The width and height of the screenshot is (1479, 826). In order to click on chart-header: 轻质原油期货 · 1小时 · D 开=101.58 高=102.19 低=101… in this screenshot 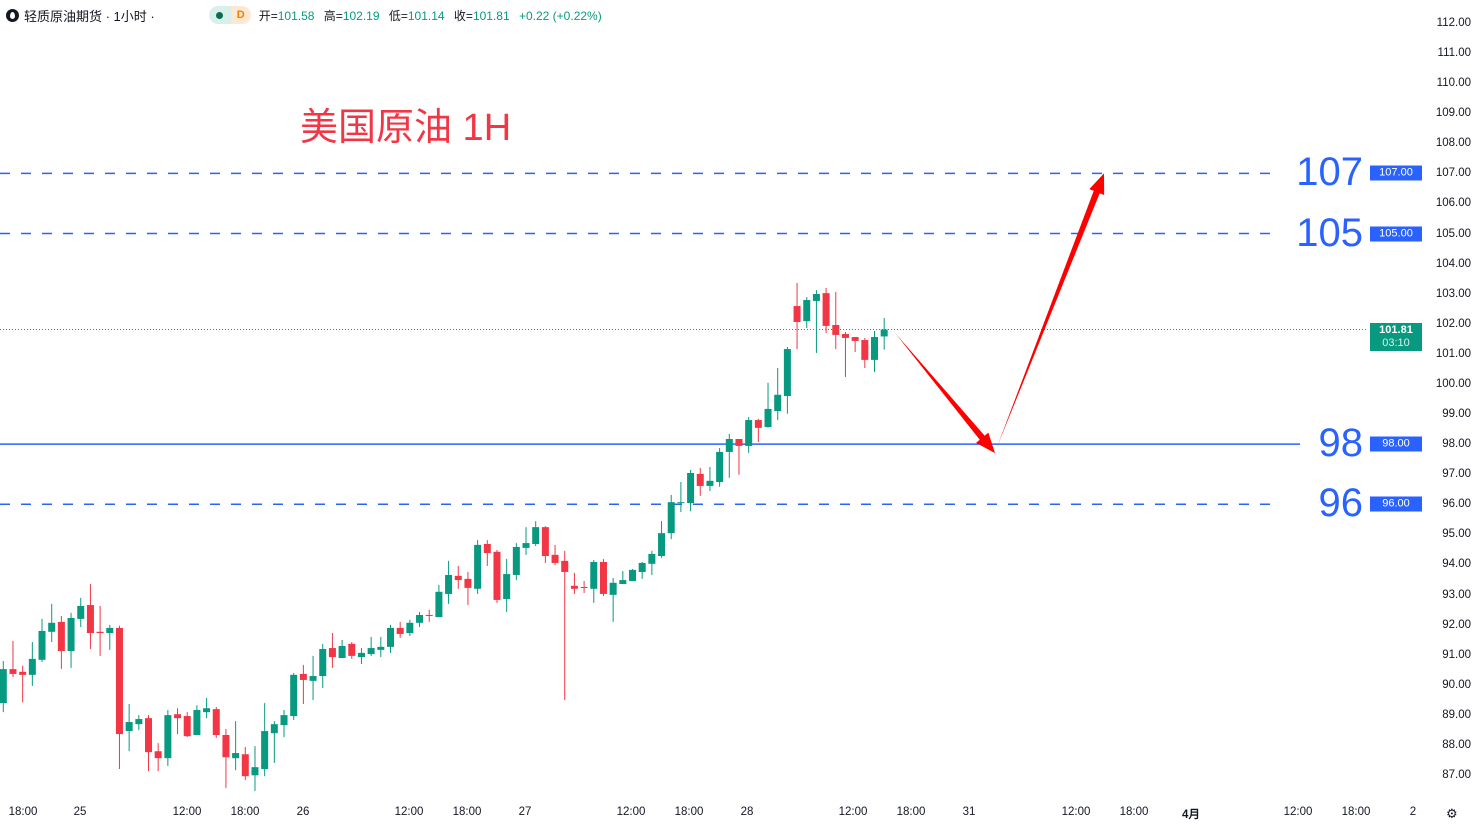, I will do `click(307, 15)`.